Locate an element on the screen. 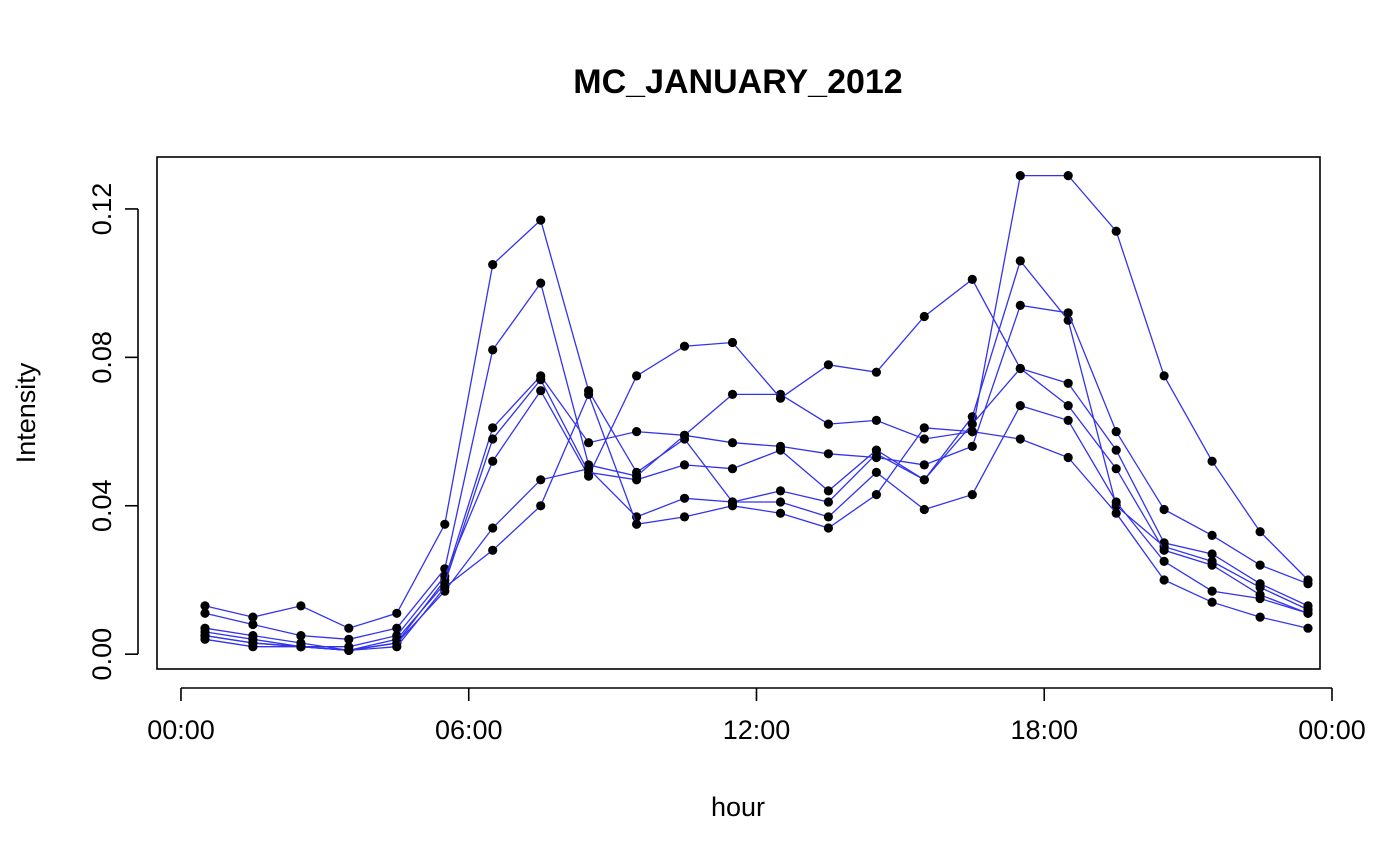 Image resolution: width=1400 pixels, height=866 pixels. x-axis-label: hour is located at coordinates (738, 807).